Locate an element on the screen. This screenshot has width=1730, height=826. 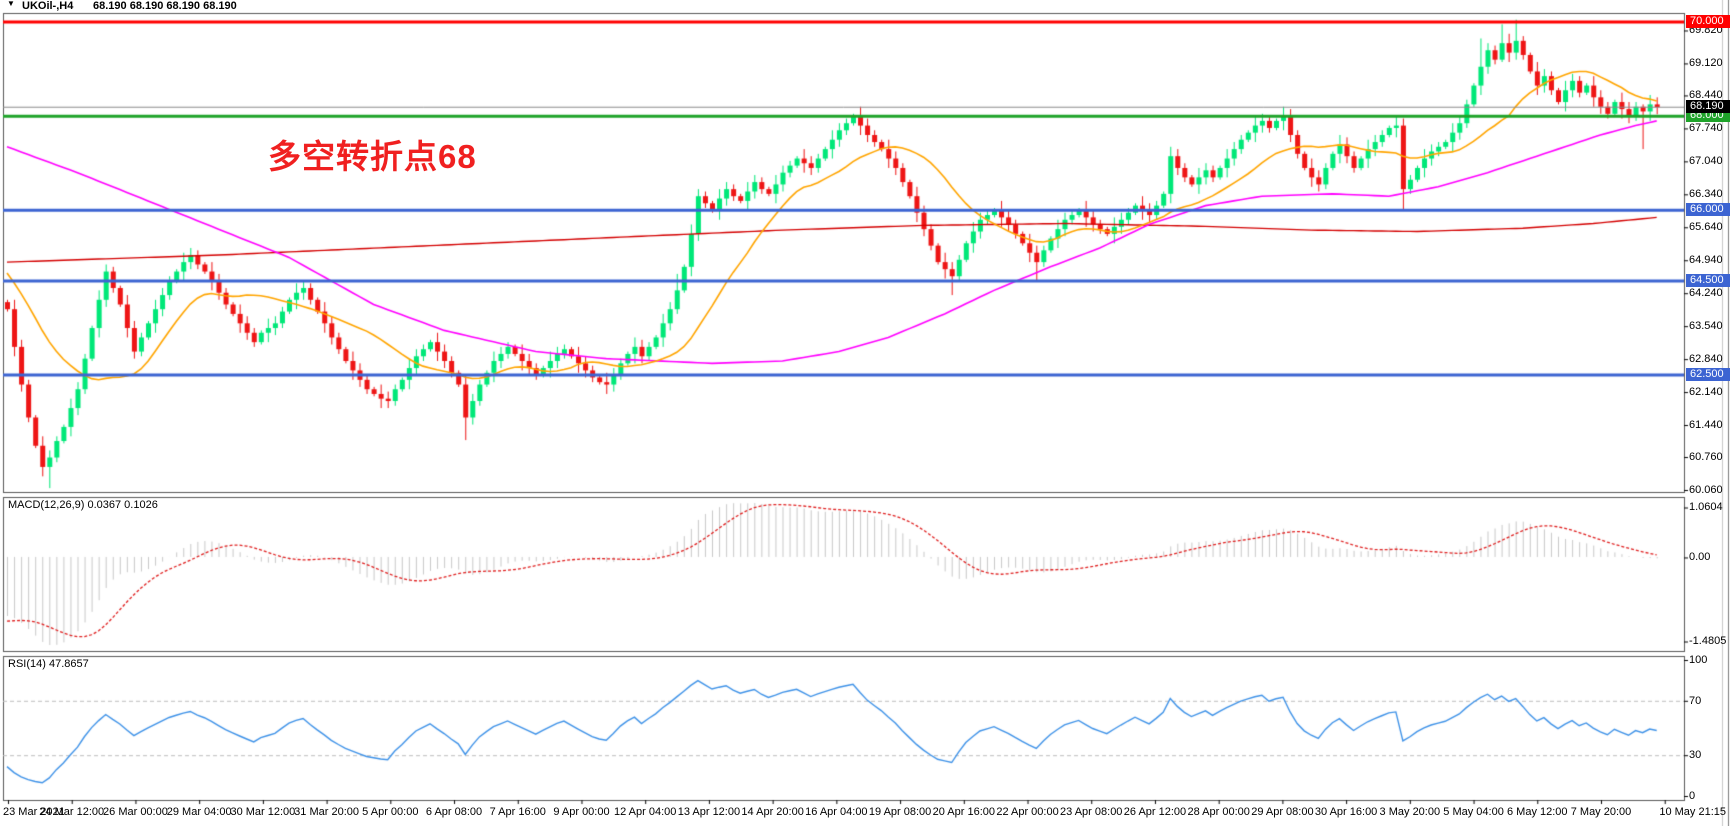
price-tick-label: 68.440 is located at coordinates (1706, 95).